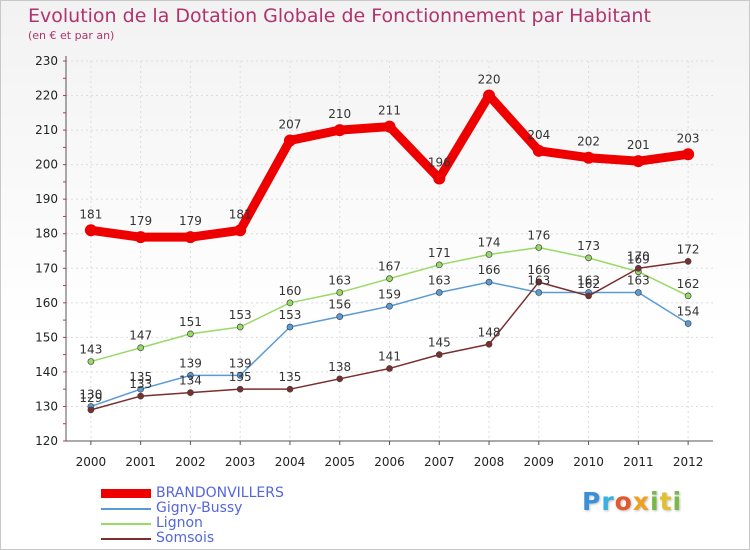  I want to click on data-label-lignon: 176, so click(538, 236).